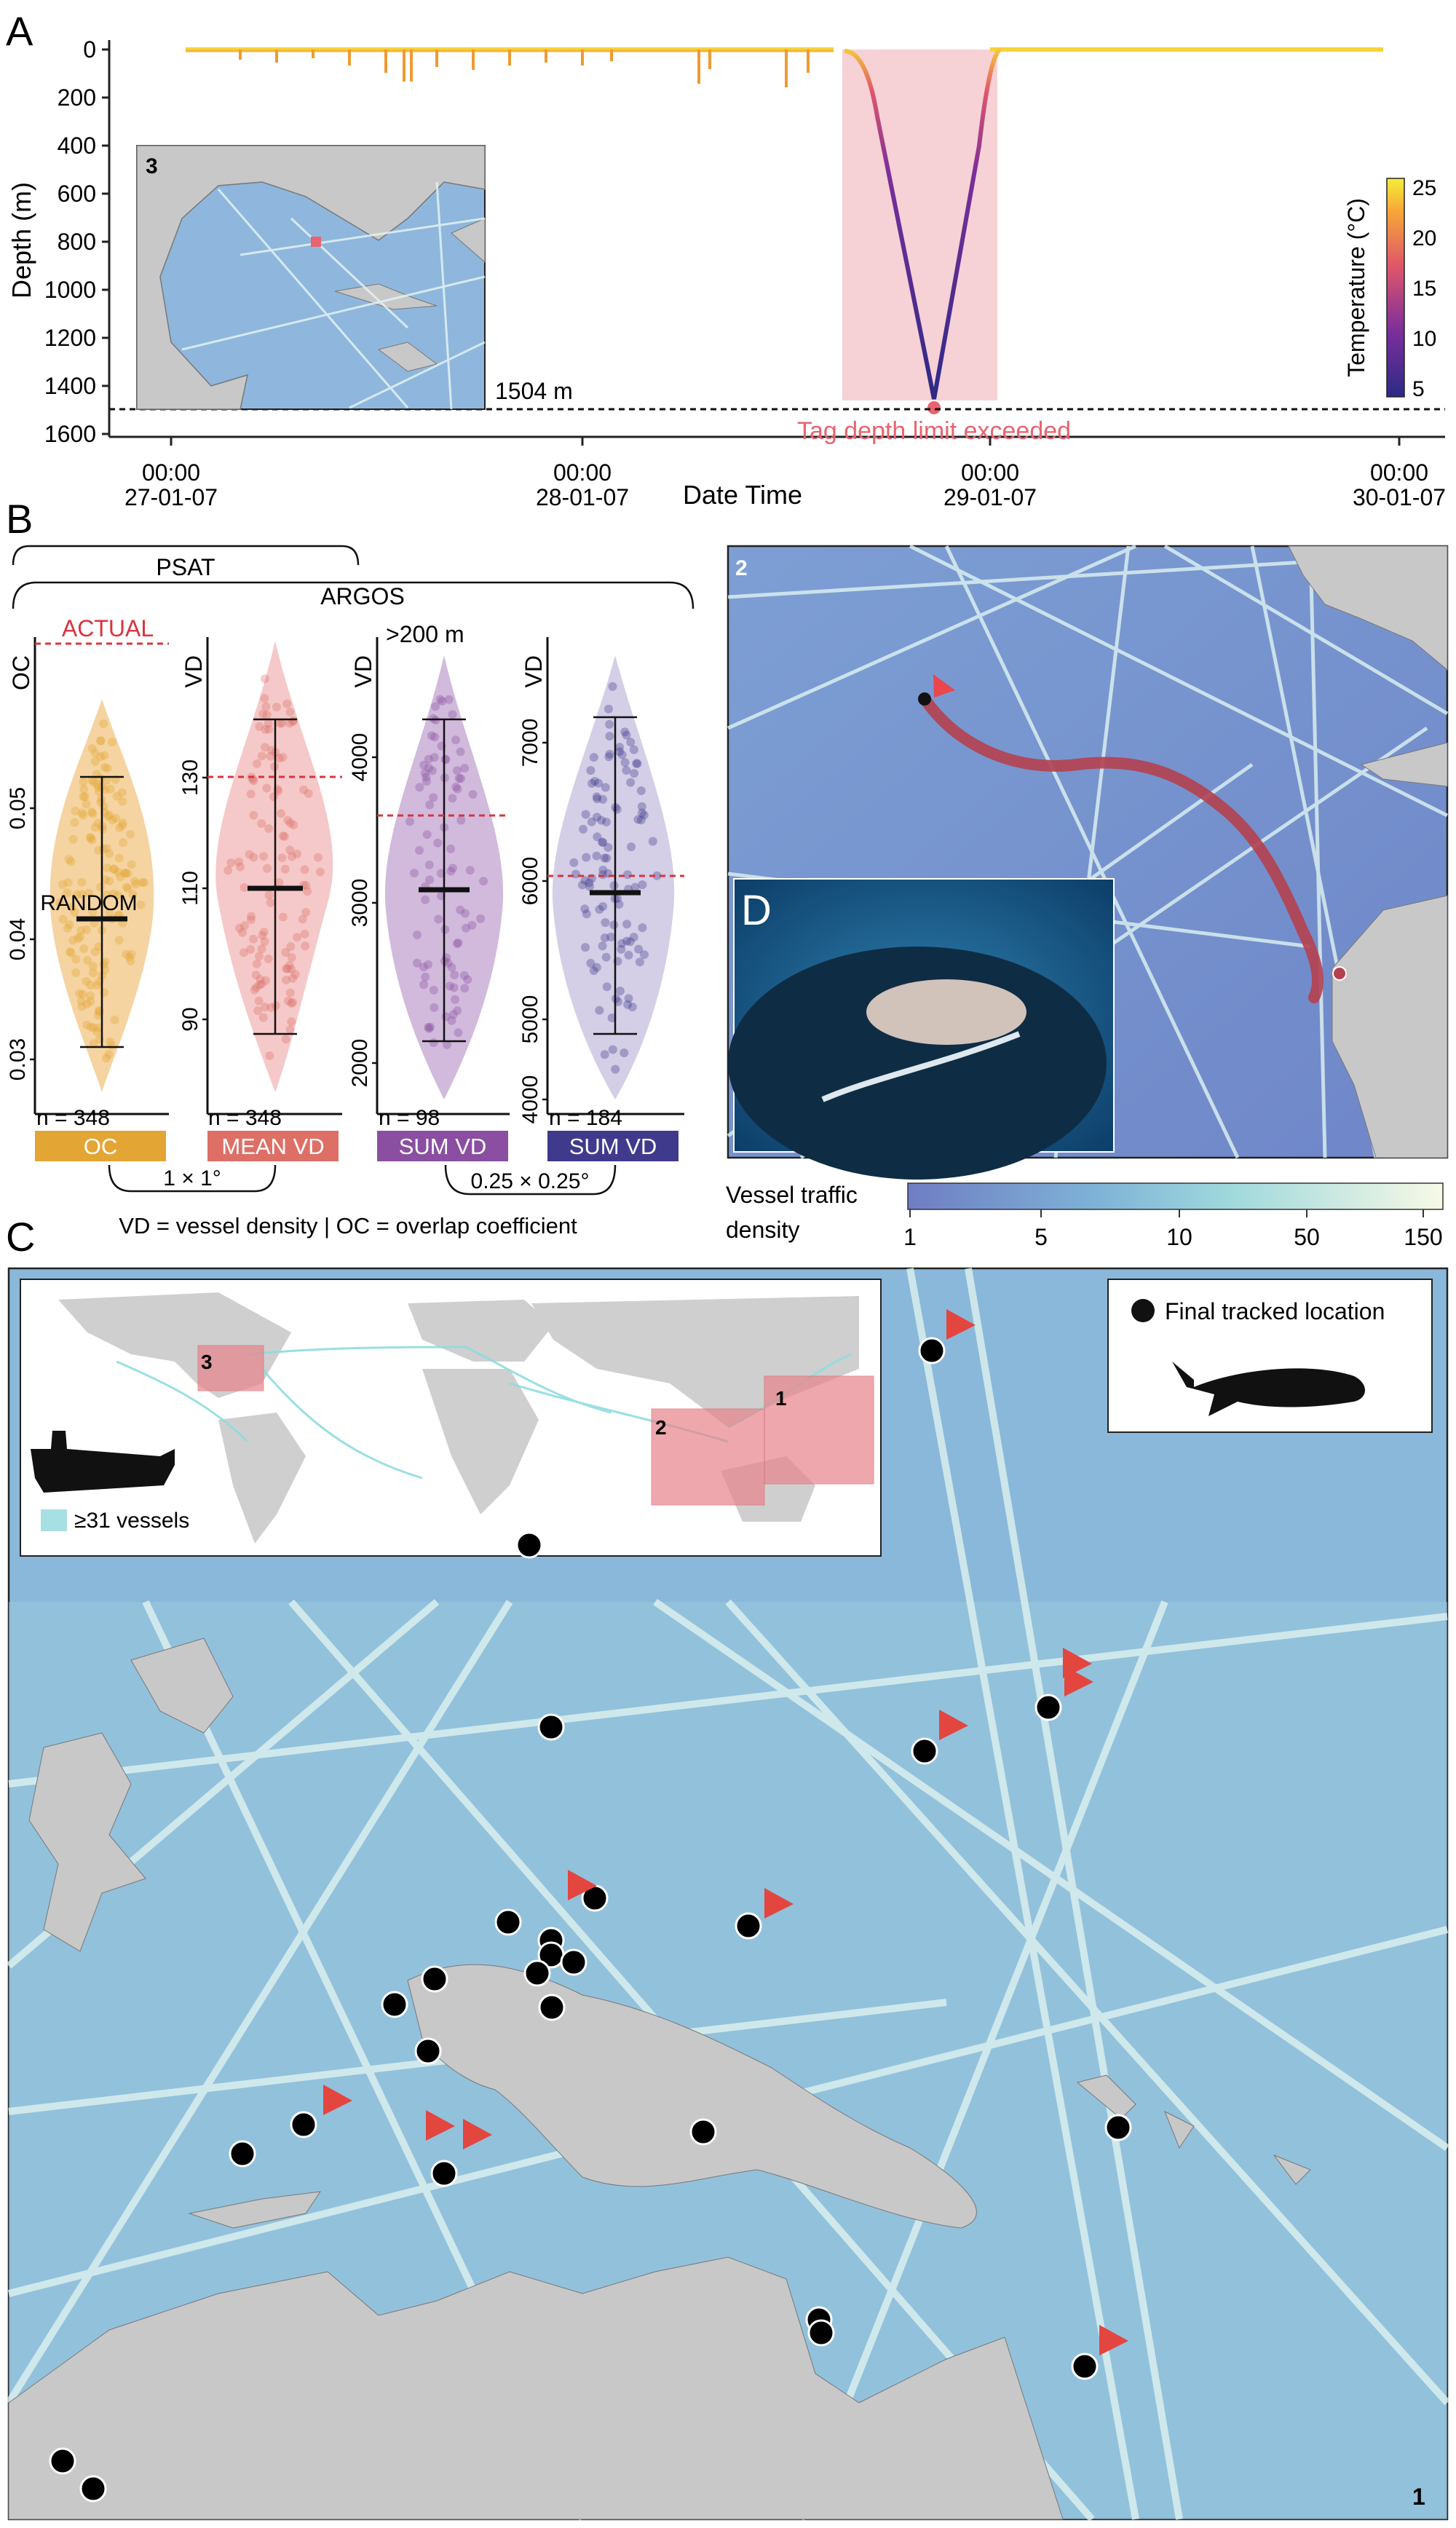  Describe the element at coordinates (1270, 1356) in the screenshot. I see `final-location-legend: Final tracked location` at that location.